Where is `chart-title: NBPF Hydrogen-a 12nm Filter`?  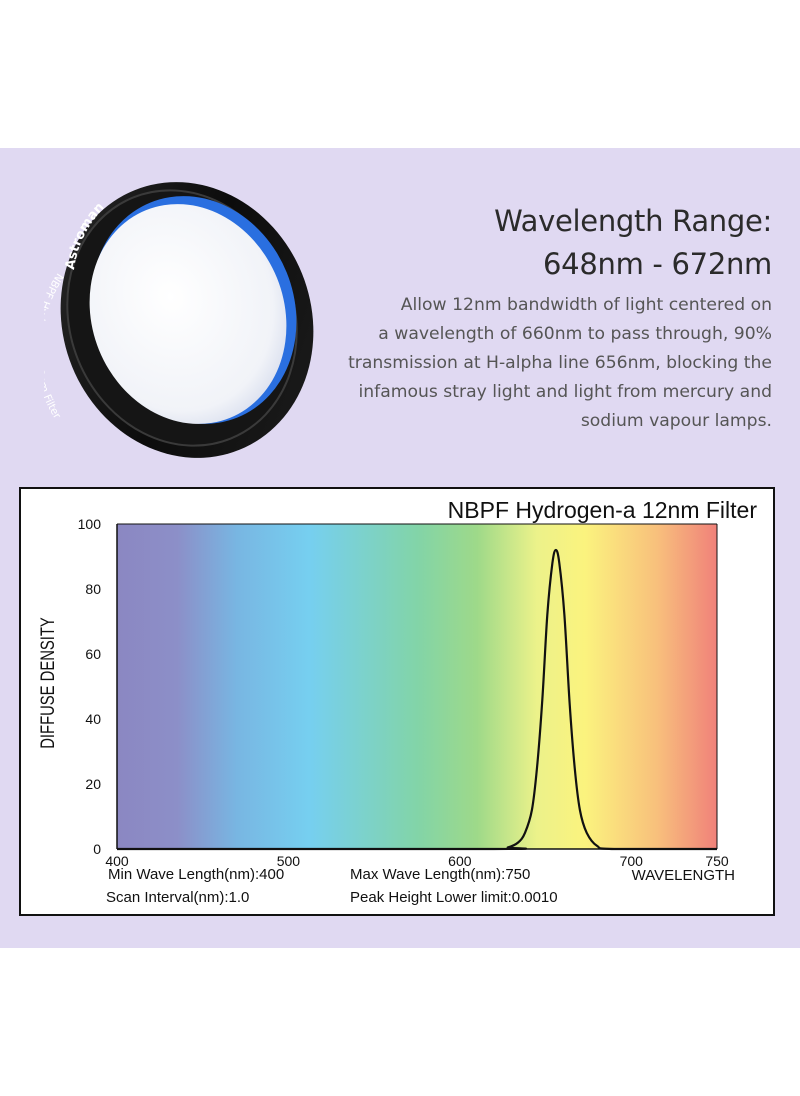
chart-title: NBPF Hydrogen-a 12nm Filter is located at coordinates (603, 510).